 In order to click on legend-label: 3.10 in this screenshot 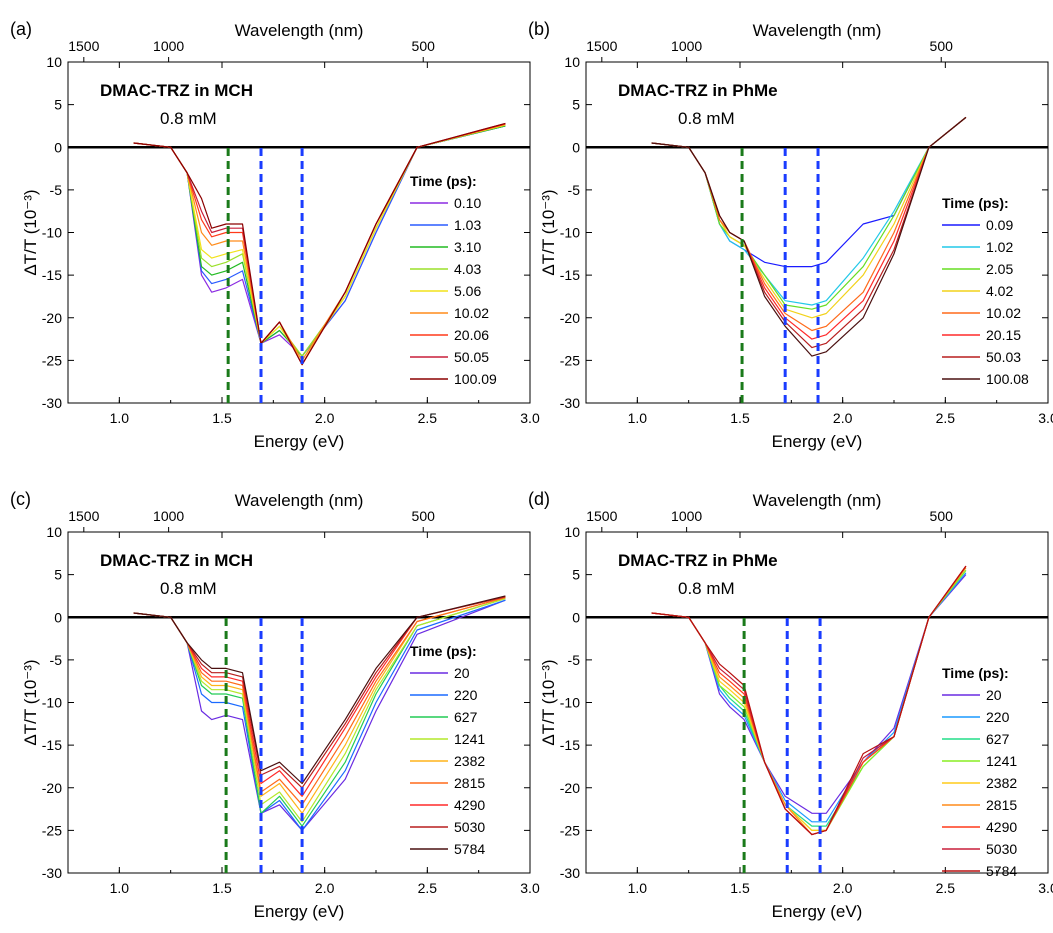, I will do `click(467, 247)`.